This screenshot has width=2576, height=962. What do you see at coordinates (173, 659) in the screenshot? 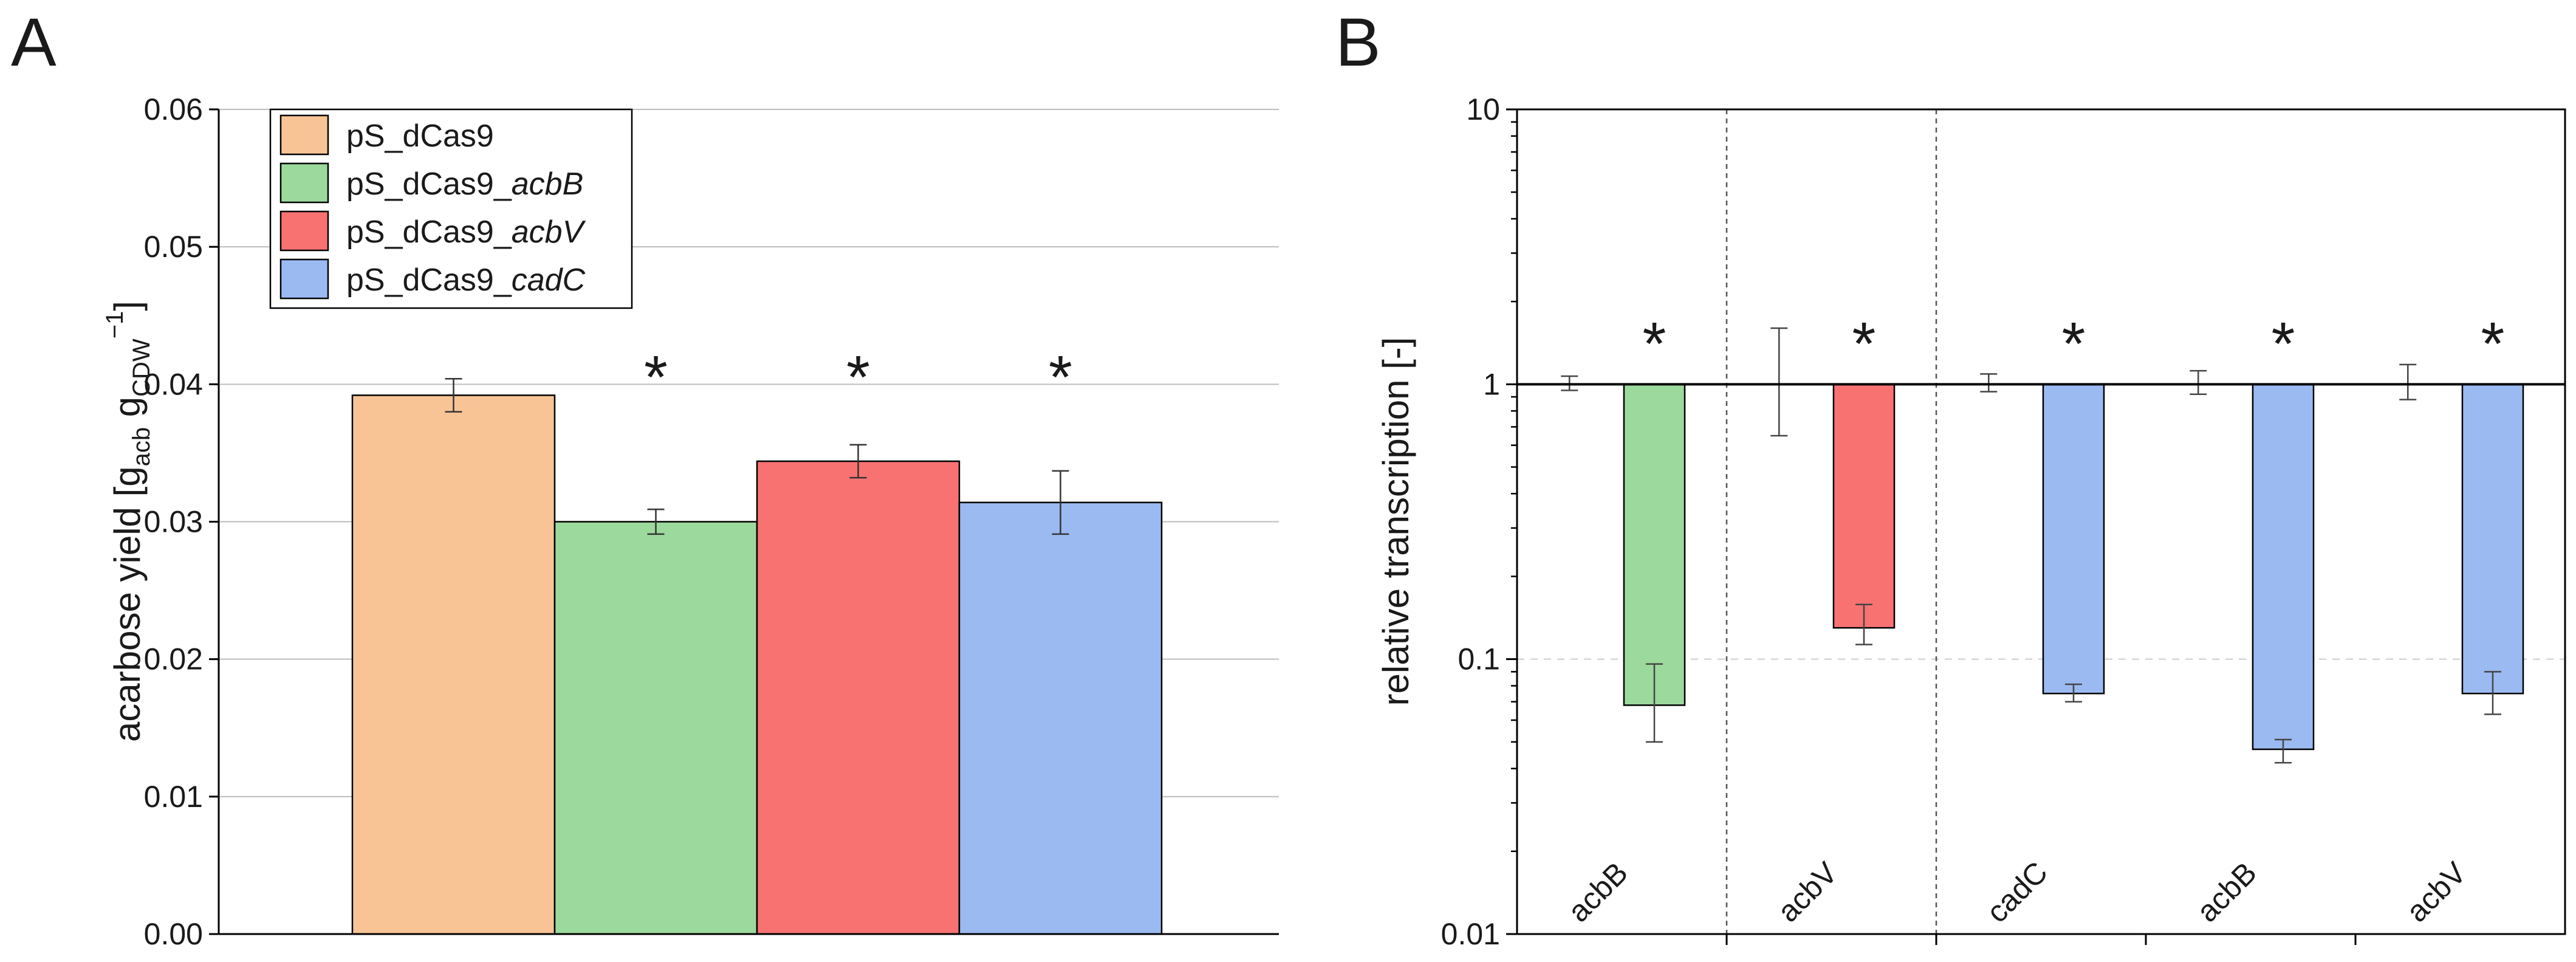
I see `chart-a-y-tick-label: 0.02` at bounding box center [173, 659].